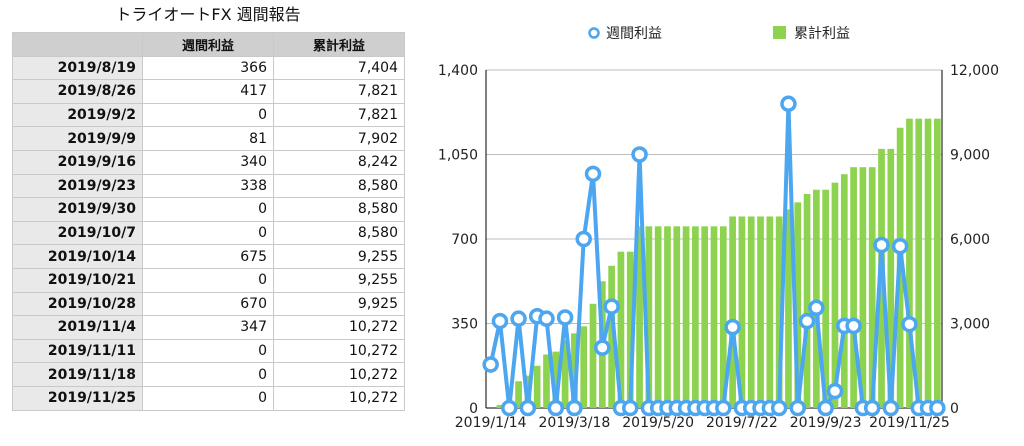  What do you see at coordinates (77, 138) in the screenshot?
I see `row-date: 2019/9/9` at bounding box center [77, 138].